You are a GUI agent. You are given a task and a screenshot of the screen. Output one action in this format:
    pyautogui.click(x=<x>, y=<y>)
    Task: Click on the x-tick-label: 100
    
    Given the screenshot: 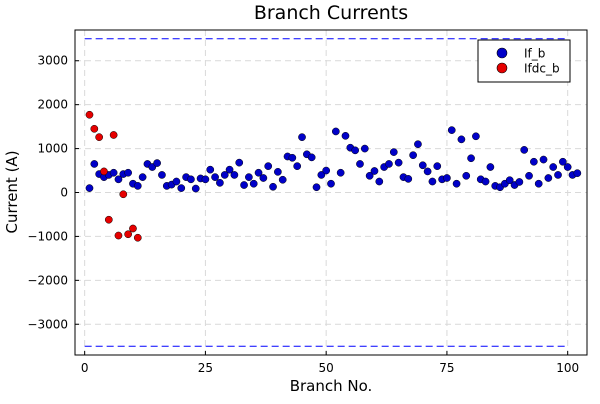 What is the action you would take?
    pyautogui.click(x=567, y=368)
    